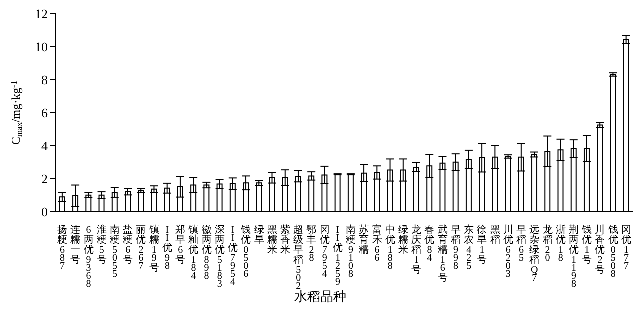 The width and height of the screenshot is (641, 313). Describe the element at coordinates (41, 14) in the screenshot. I see `y-tick-label: 12` at that location.